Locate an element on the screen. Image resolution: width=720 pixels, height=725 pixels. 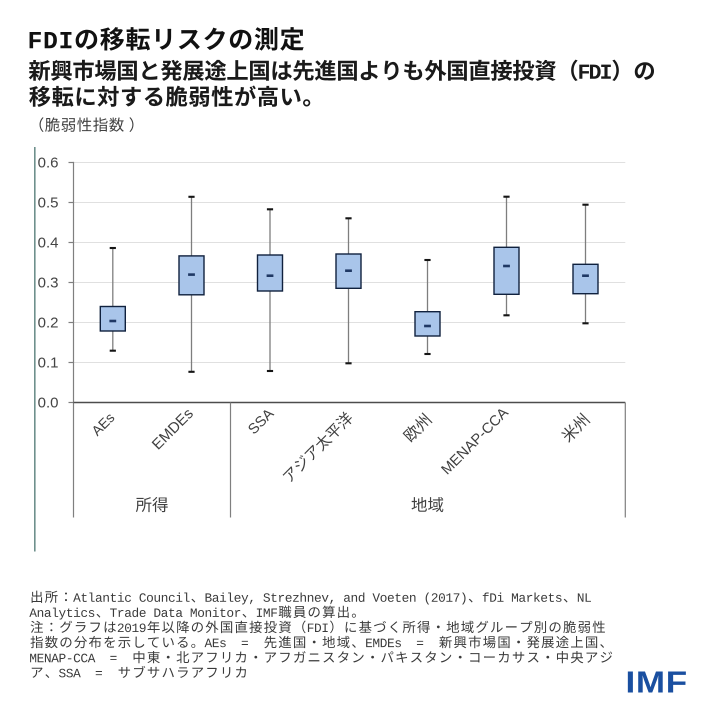
svg-text: SSA is located at coordinates (261, 422).